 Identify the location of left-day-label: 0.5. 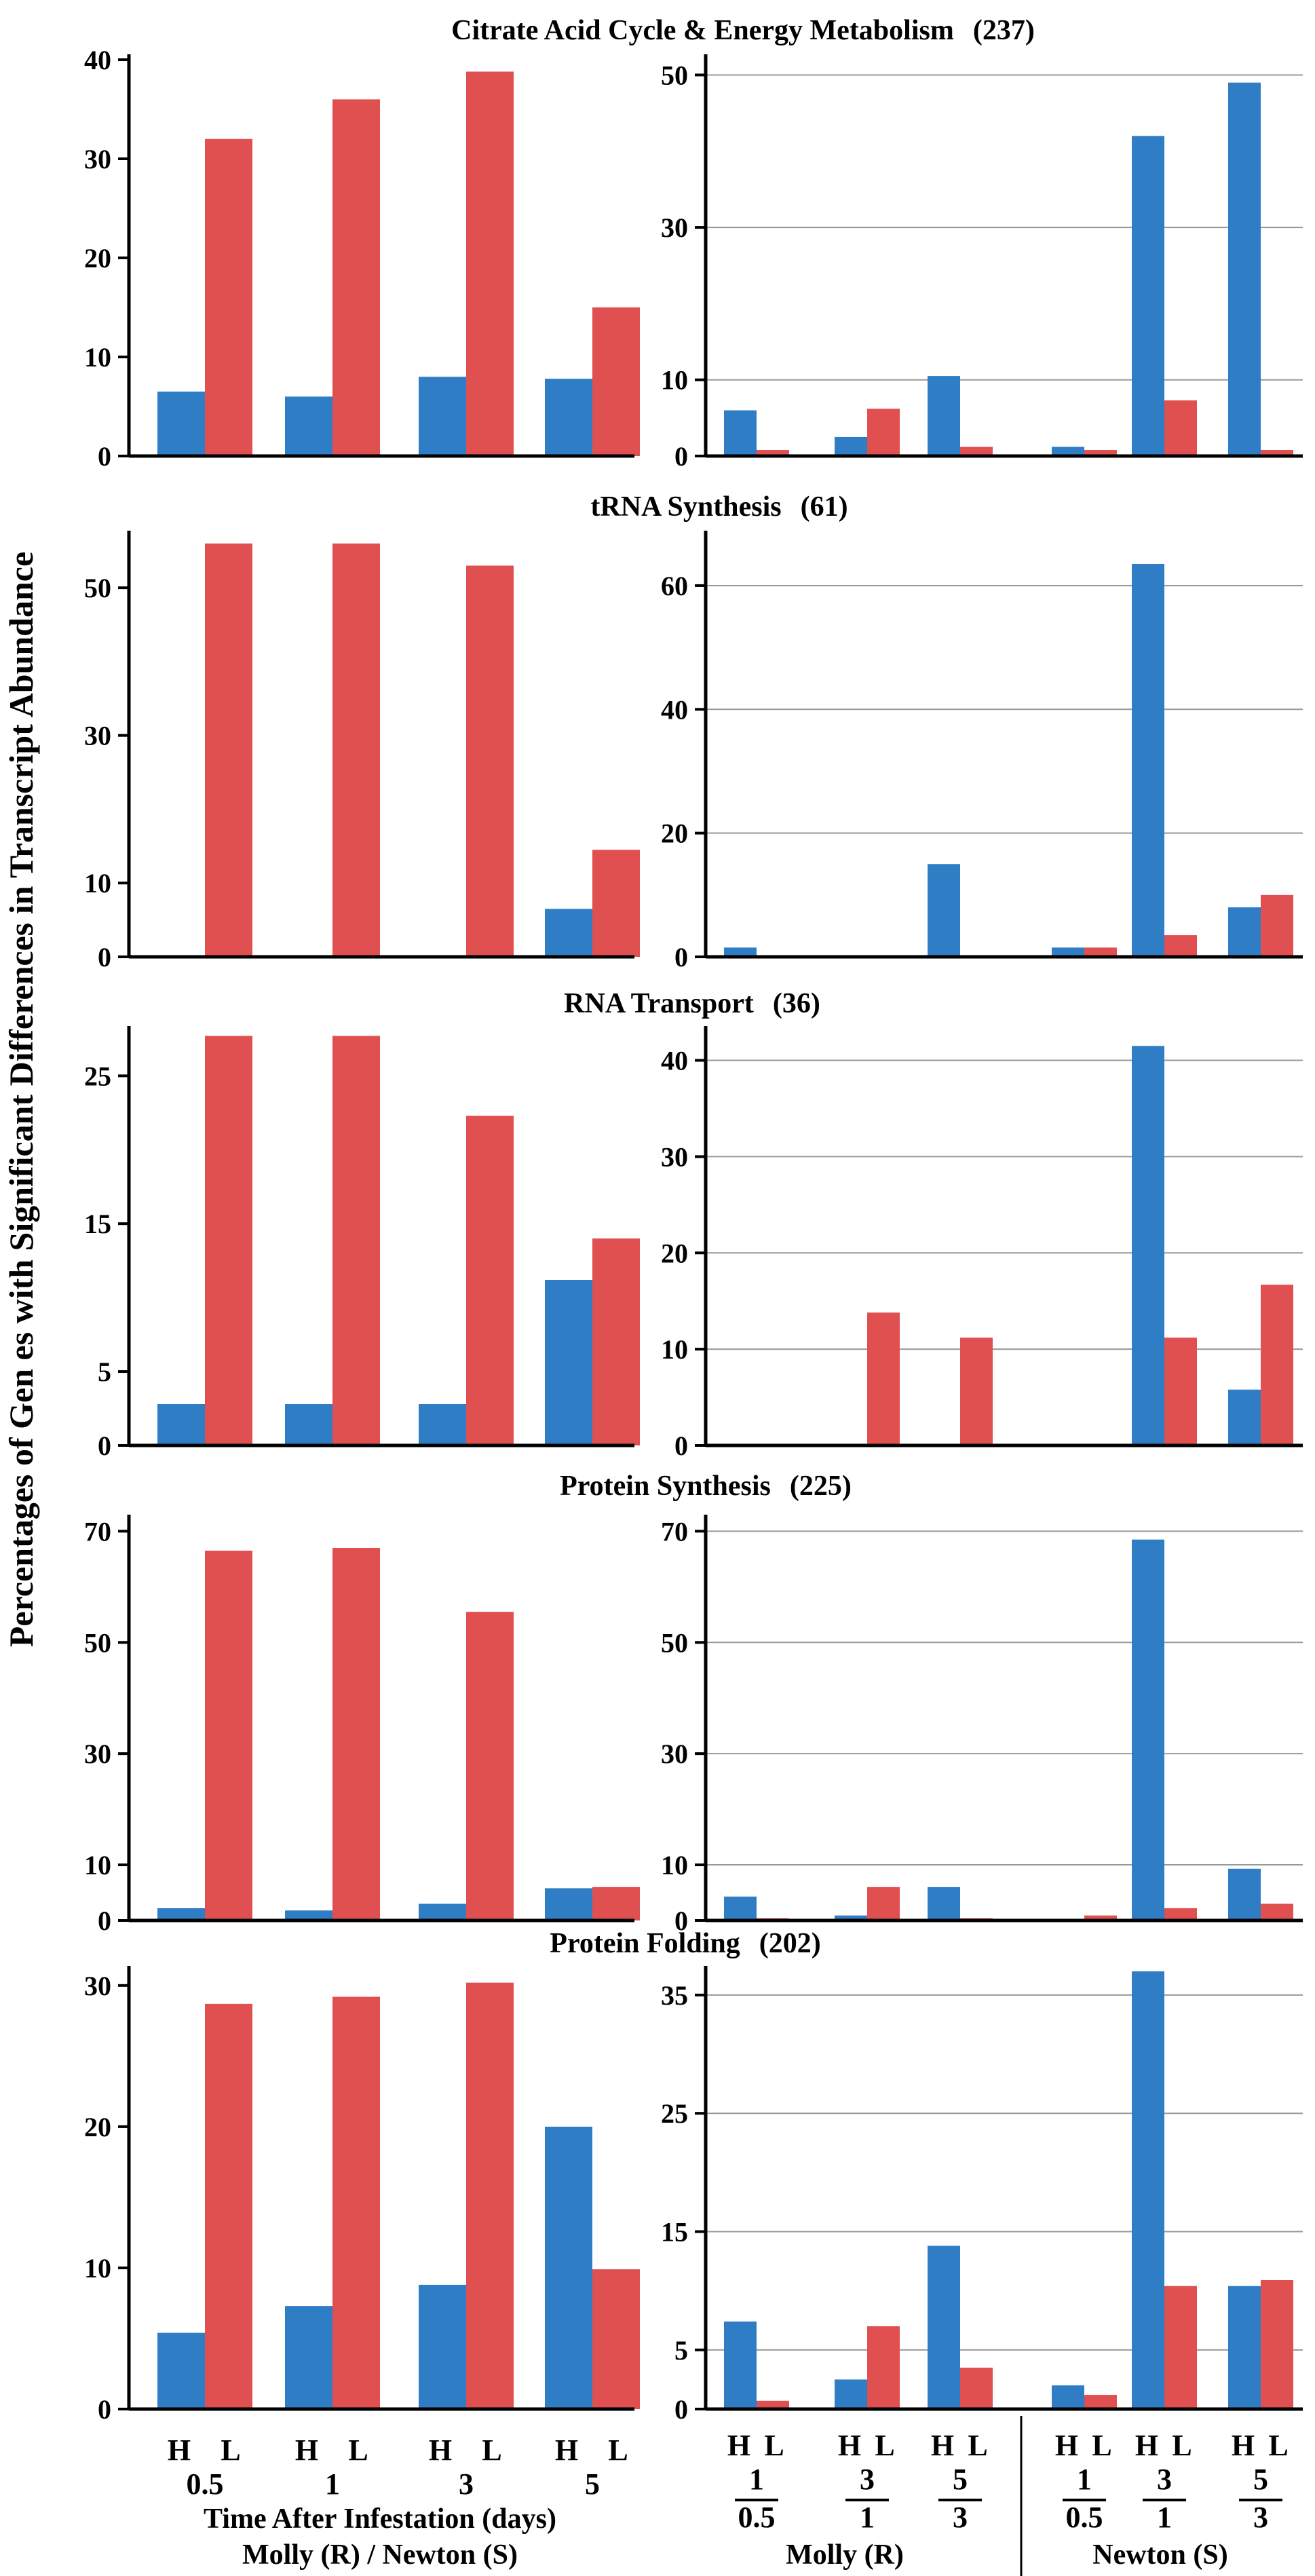
(205, 2484).